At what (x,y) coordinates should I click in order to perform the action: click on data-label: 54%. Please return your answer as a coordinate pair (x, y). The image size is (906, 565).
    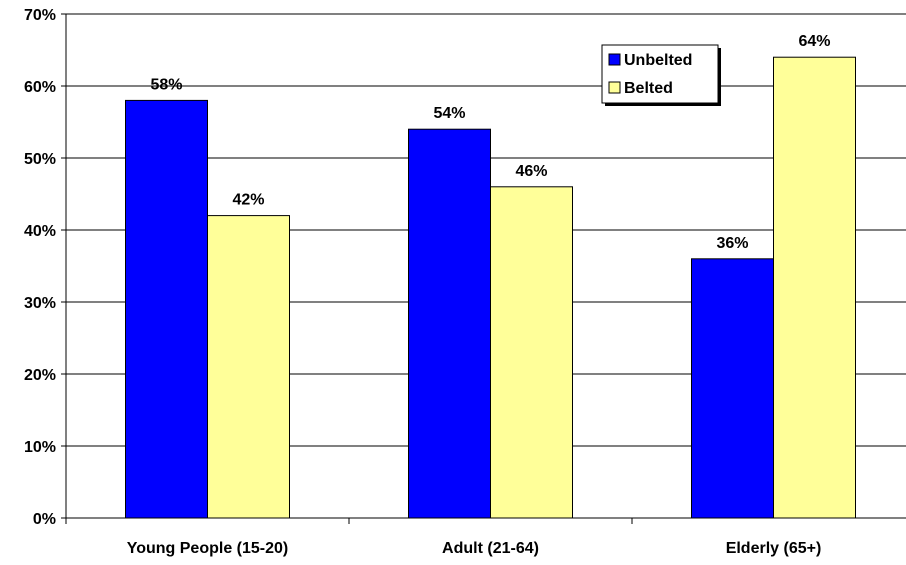
    Looking at the image, I should click on (449, 113).